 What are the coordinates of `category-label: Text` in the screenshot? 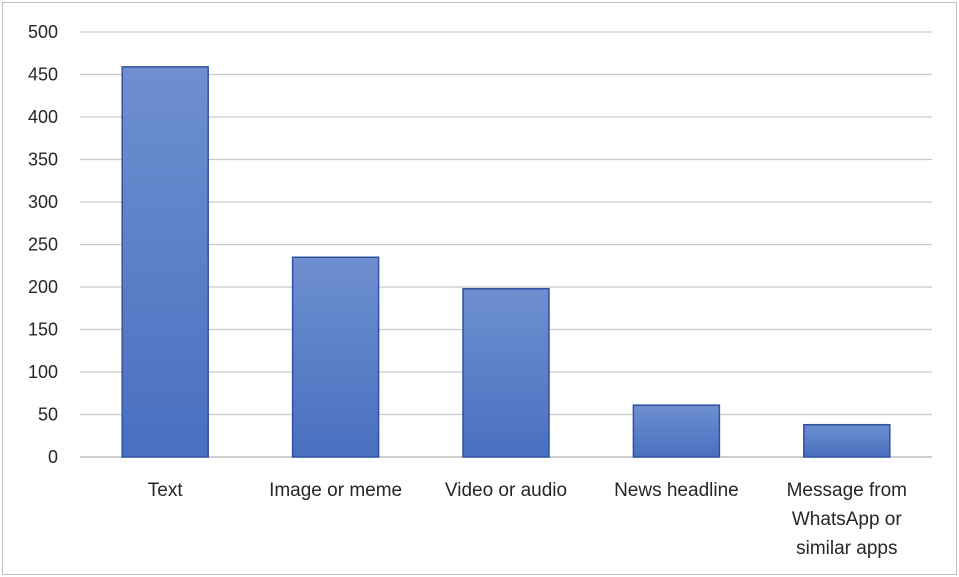 It's located at (166, 490).